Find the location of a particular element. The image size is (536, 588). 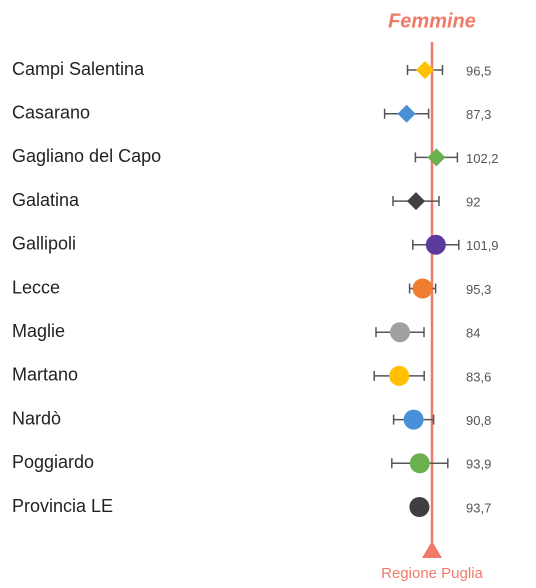

value-label: 92 is located at coordinates (473, 202).